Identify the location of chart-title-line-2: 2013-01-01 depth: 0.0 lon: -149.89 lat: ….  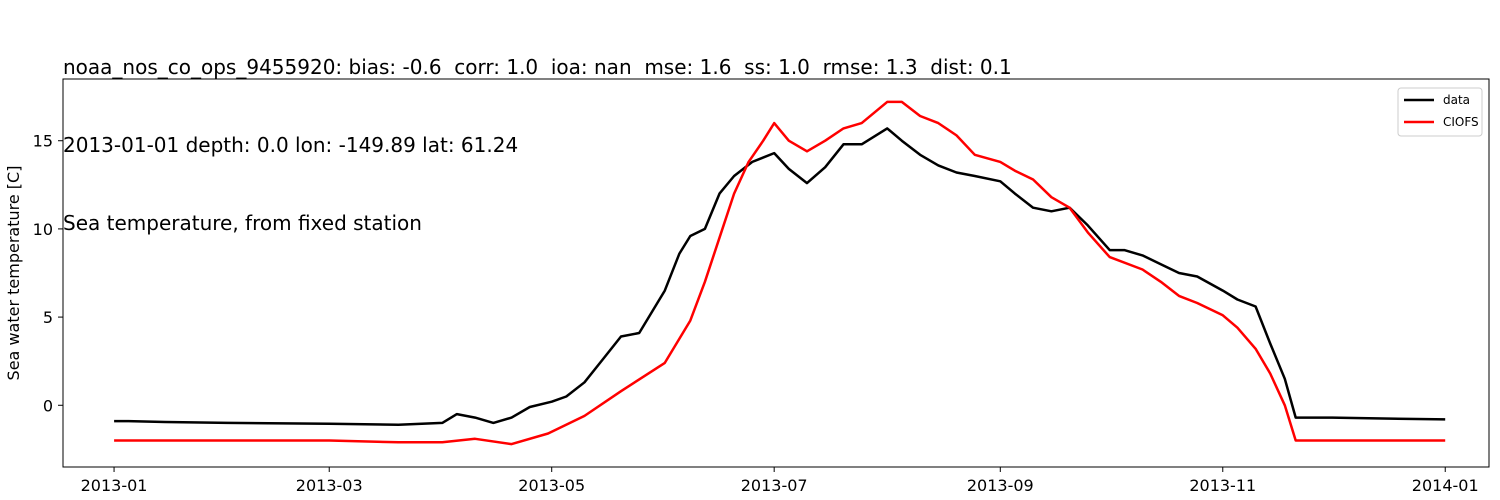
(291, 145).